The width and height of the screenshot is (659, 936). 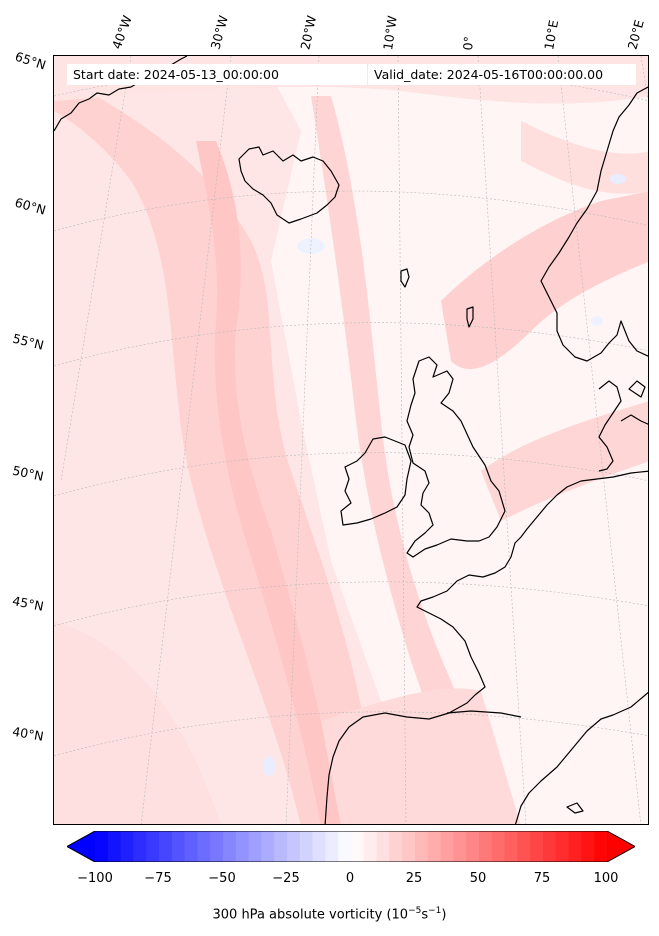 I want to click on lat-label-45n: 45°N, so click(x=28, y=603).